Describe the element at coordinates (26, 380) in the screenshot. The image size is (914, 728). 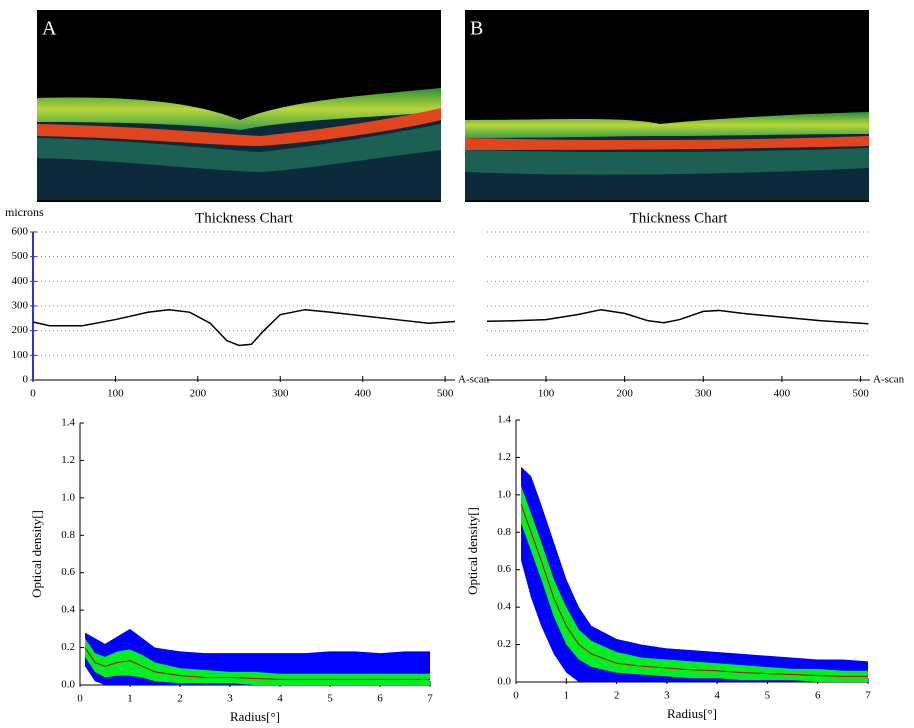
I see `y-tick-label: 0` at that location.